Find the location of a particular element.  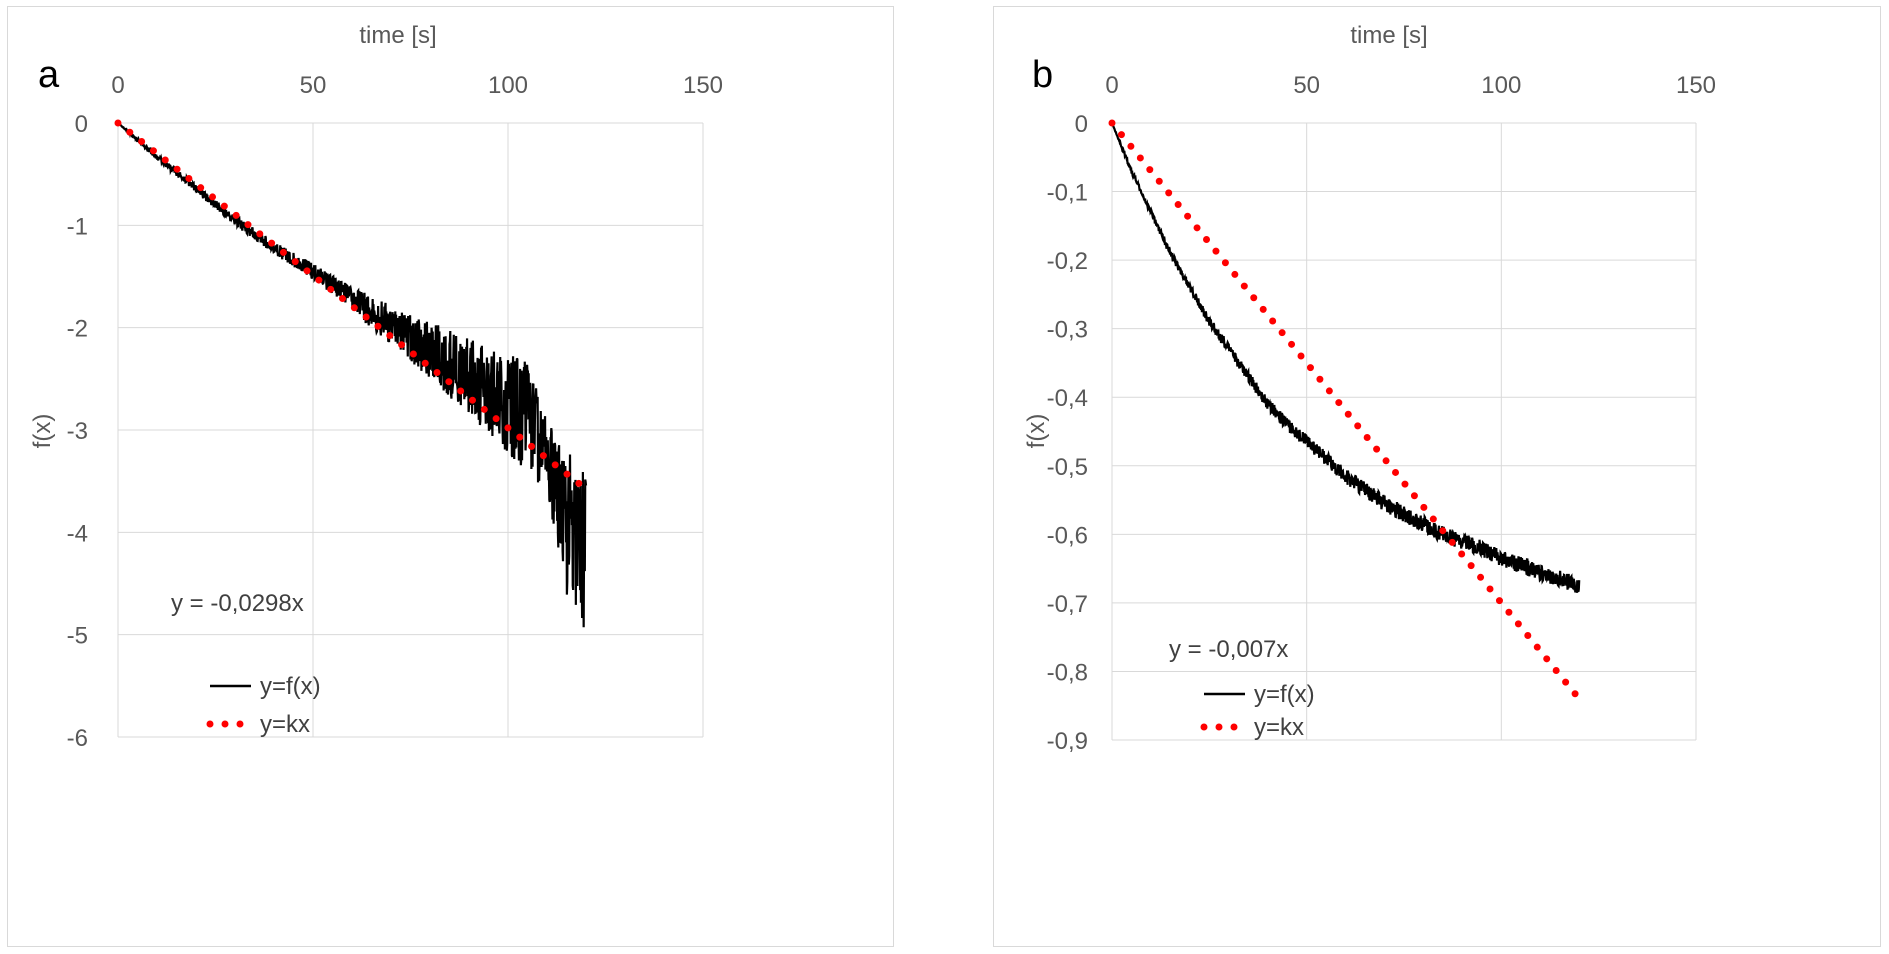

panel-label: a is located at coordinates (49, 75).